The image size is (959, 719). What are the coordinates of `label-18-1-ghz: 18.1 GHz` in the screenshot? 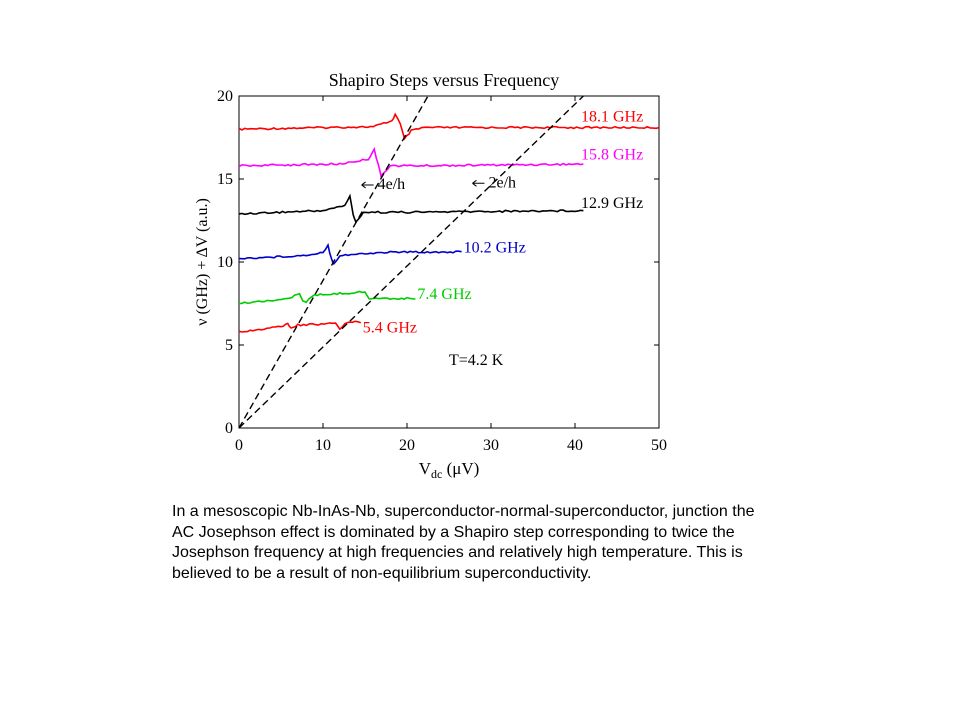 It's located at (612, 117).